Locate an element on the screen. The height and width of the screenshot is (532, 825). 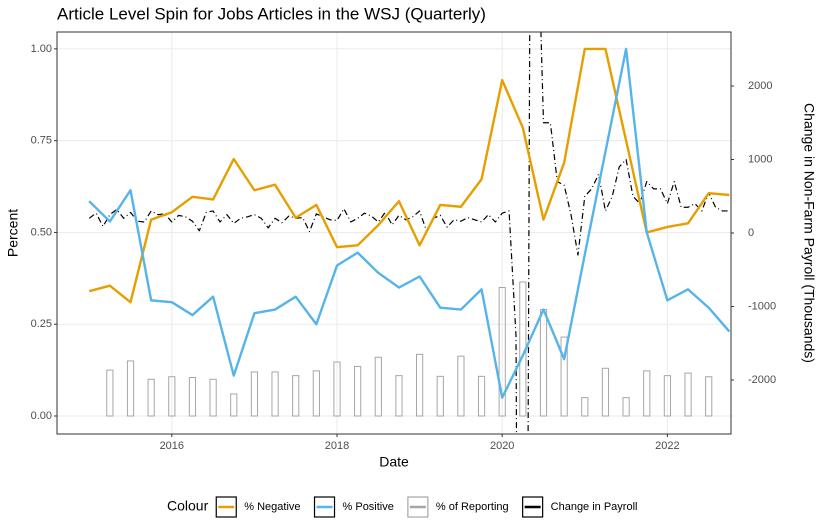
y2-tick-label: 1000 is located at coordinates (760, 159).